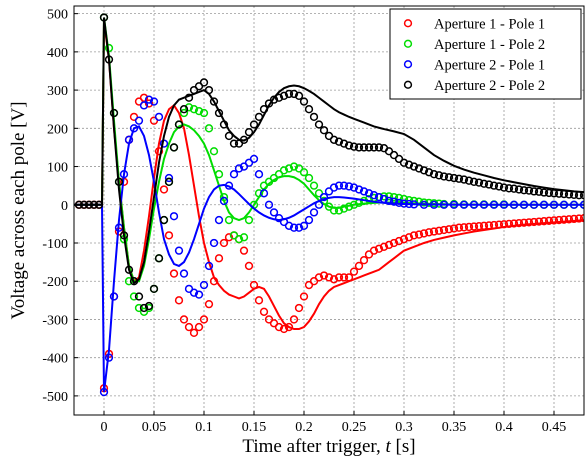 The height and width of the screenshot is (463, 587). I want to click on y-tick-label: -400, so click(55, 359).